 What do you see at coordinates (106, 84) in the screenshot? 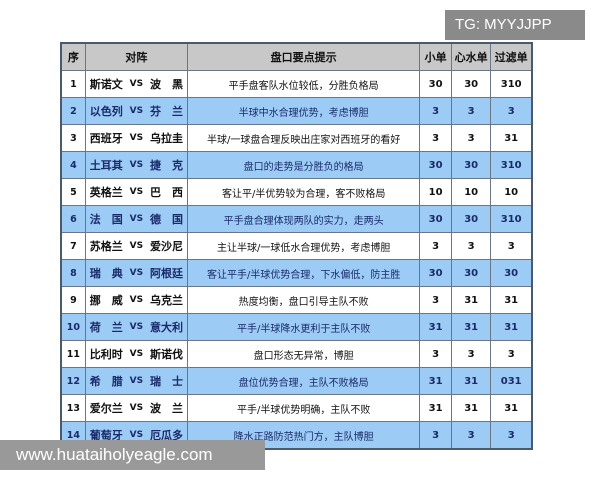
I see `home-team: 斯诺文` at bounding box center [106, 84].